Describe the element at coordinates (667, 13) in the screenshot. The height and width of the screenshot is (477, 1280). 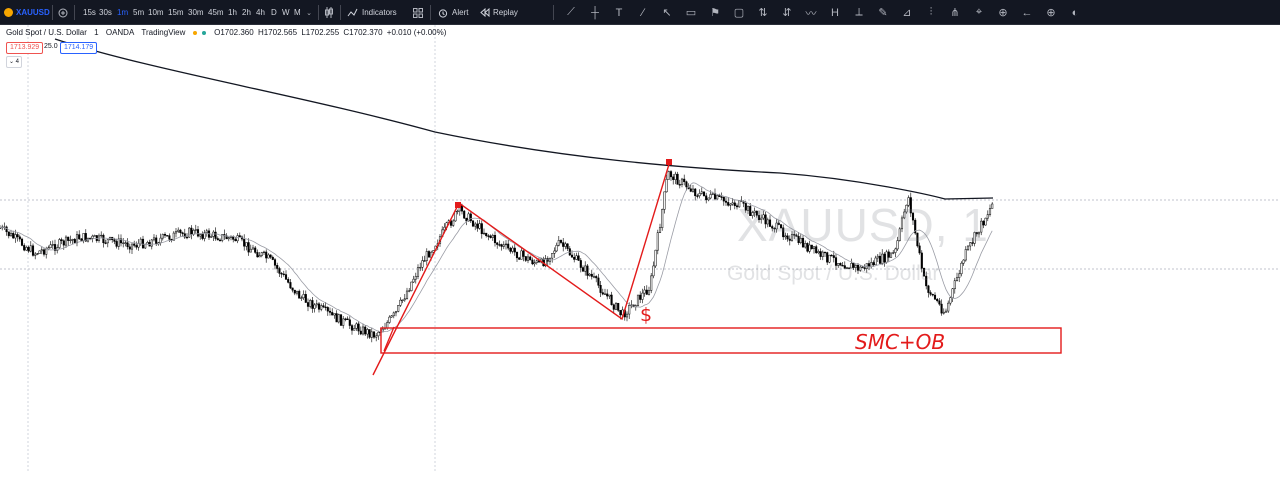
I see `arrow-icon: ↖` at that location.